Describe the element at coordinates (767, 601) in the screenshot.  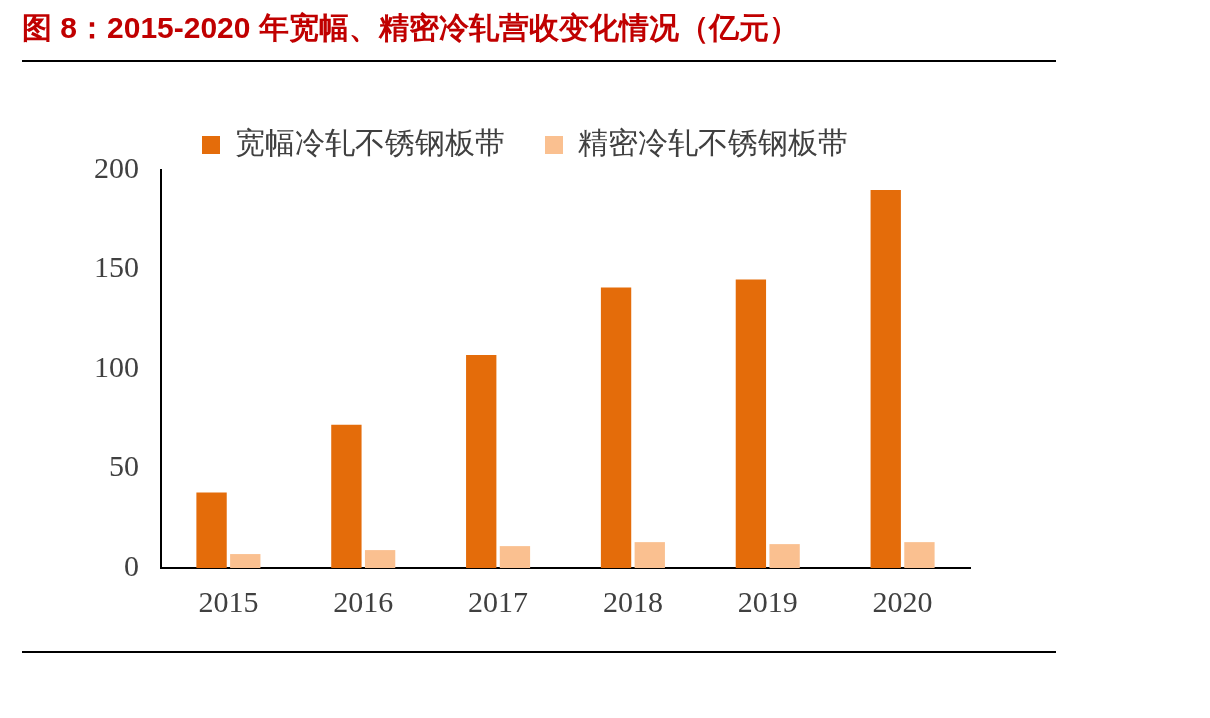
I see `x-tick-label: 2019` at that location.